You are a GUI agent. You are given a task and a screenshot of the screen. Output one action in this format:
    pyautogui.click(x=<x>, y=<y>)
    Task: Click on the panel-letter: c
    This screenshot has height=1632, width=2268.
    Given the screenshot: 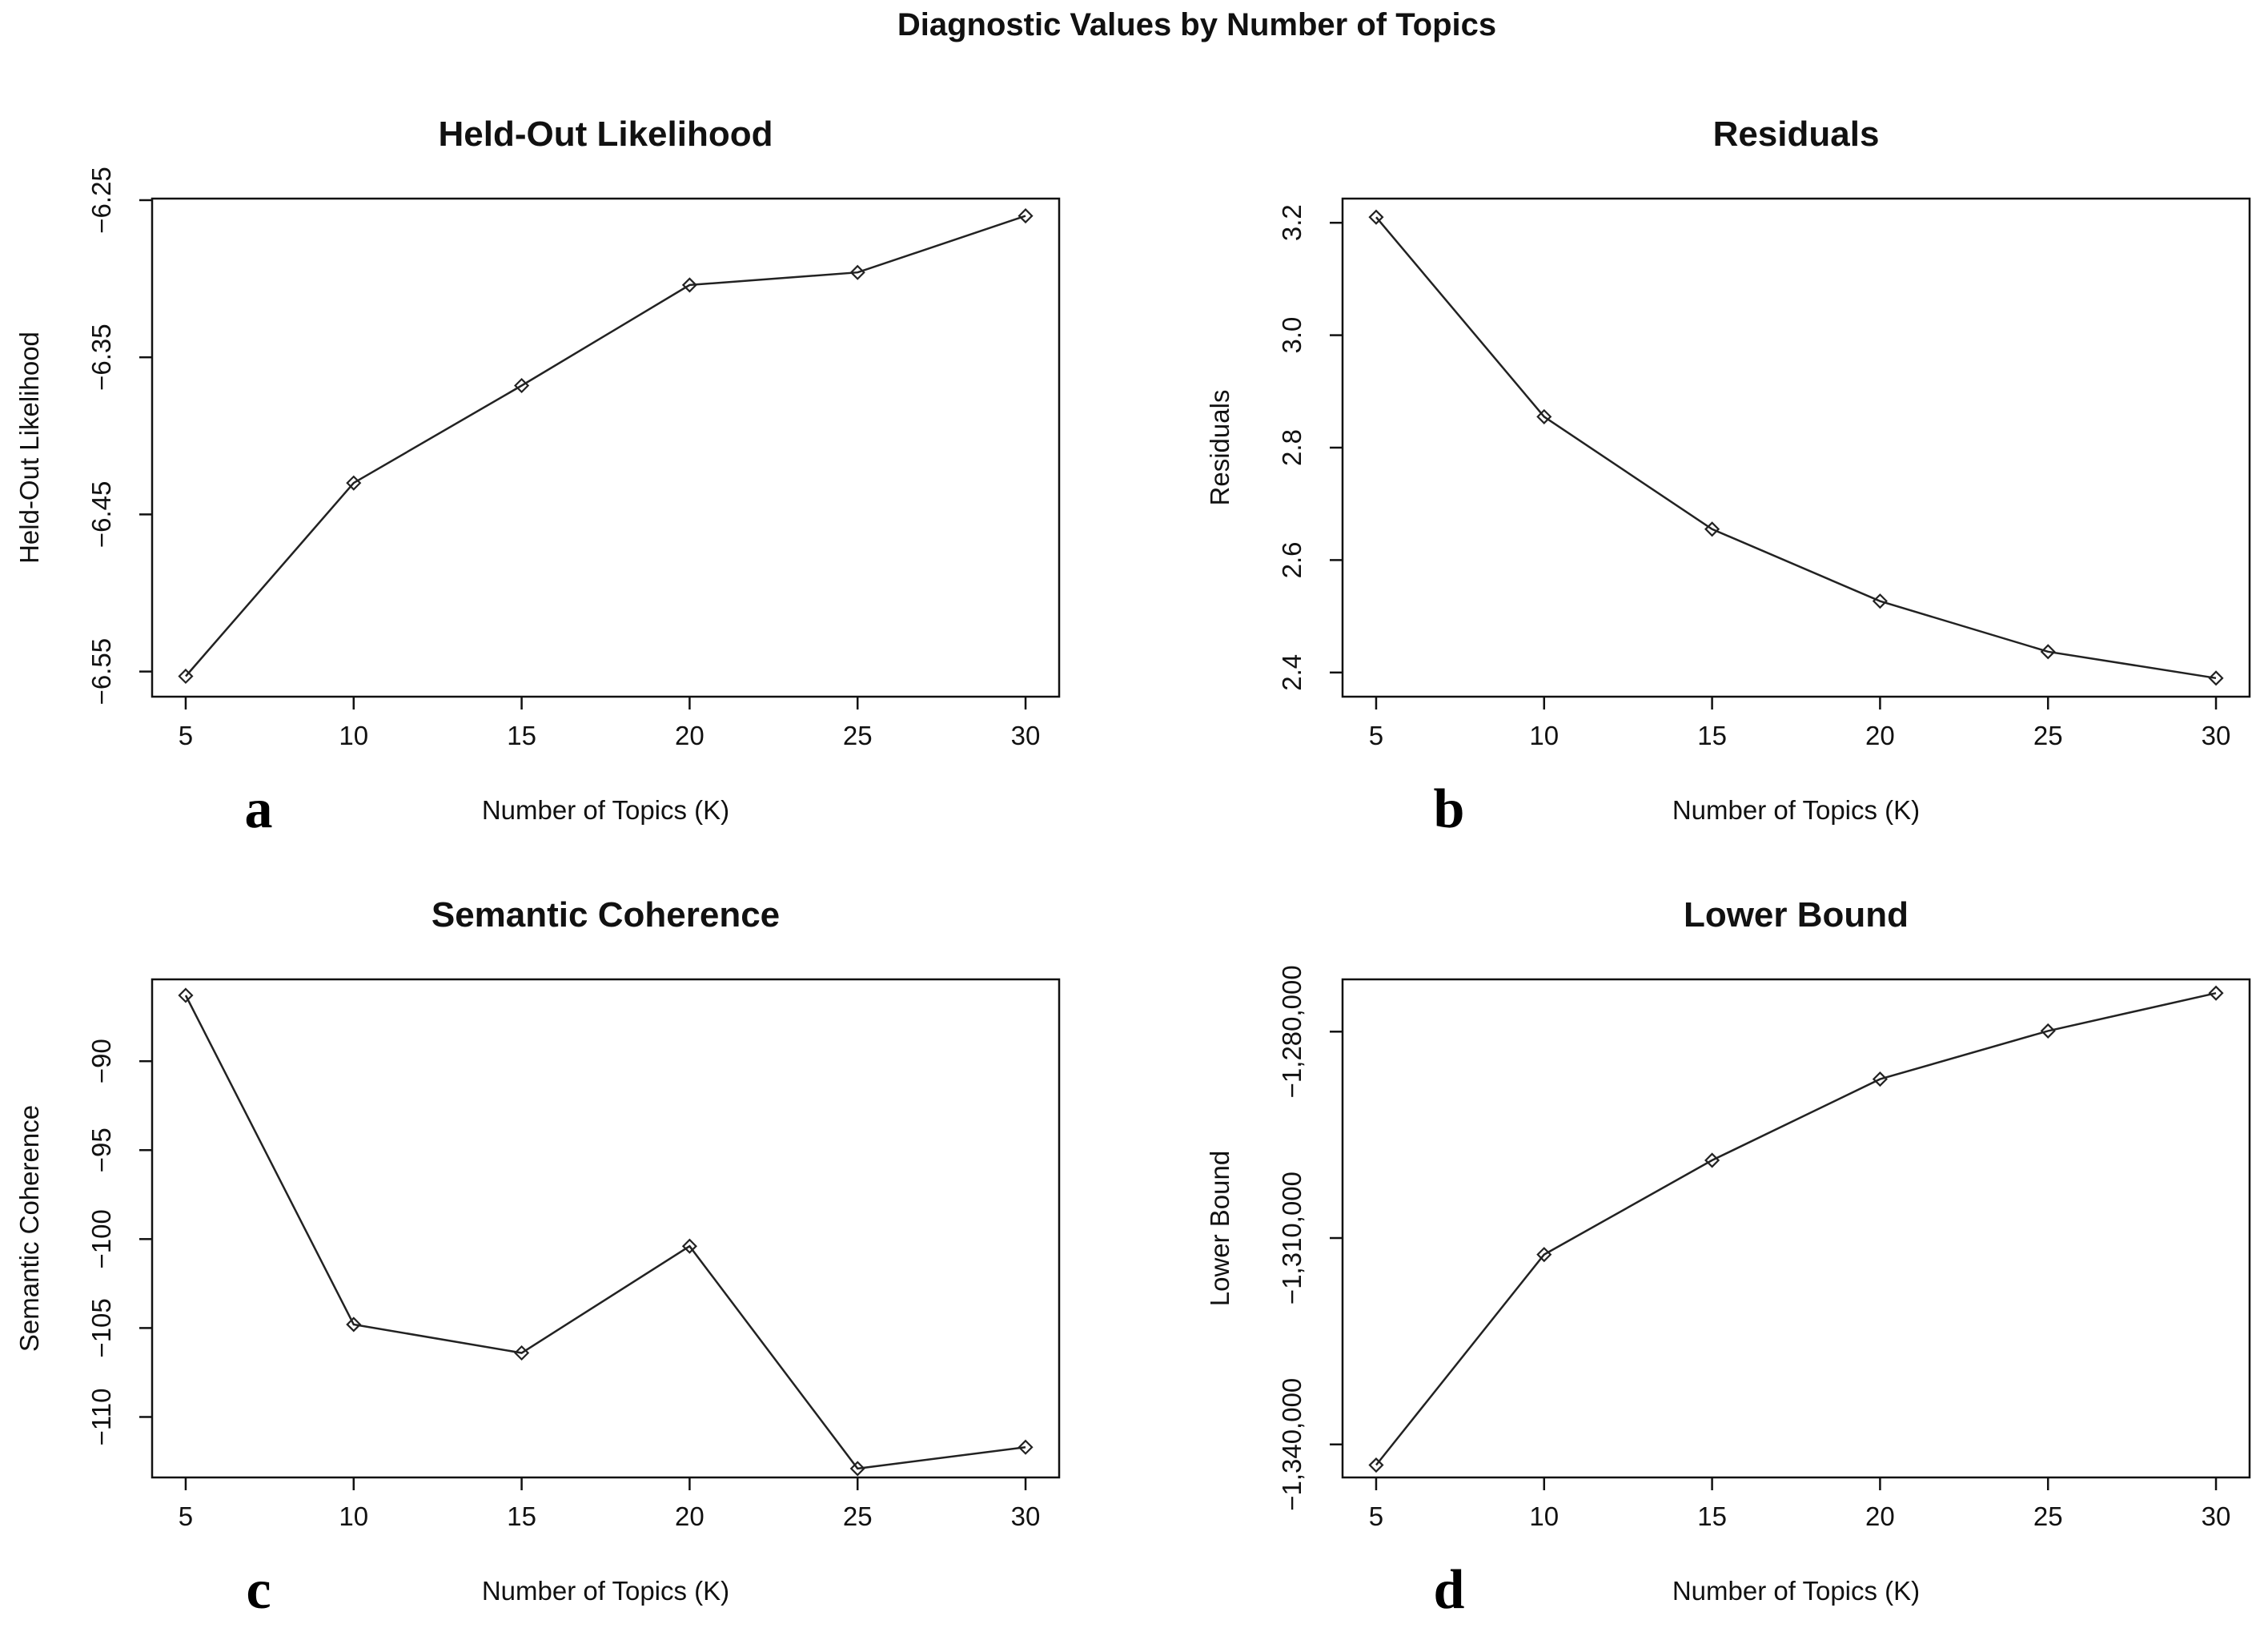 What is the action you would take?
    pyautogui.click(x=258, y=1590)
    